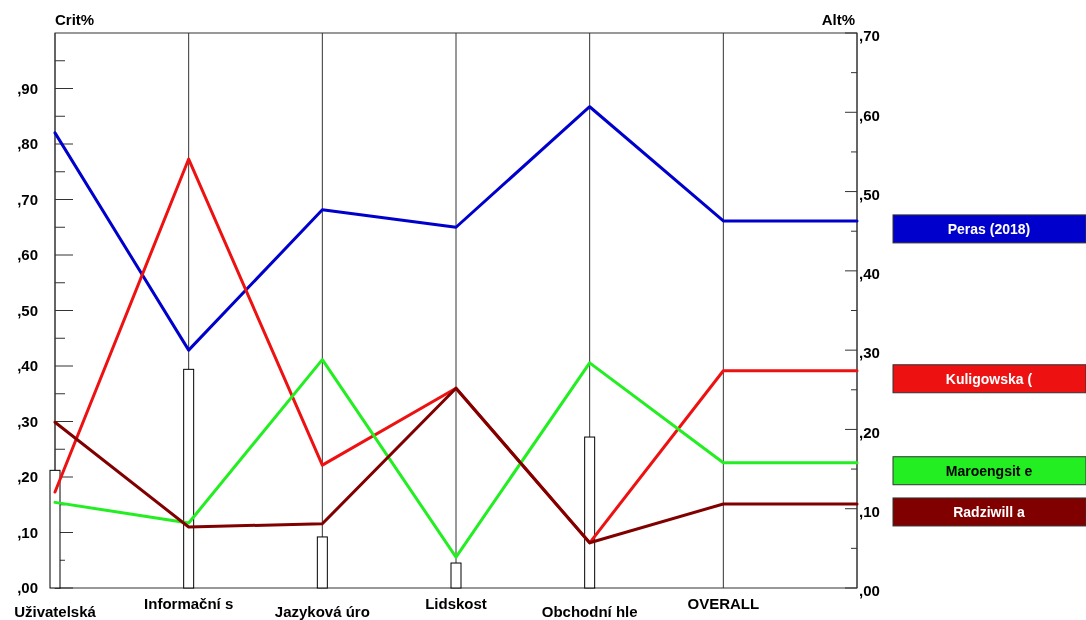 This screenshot has width=1086, height=620. What do you see at coordinates (989, 228) in the screenshot?
I see `text: Peras (2018)` at bounding box center [989, 228].